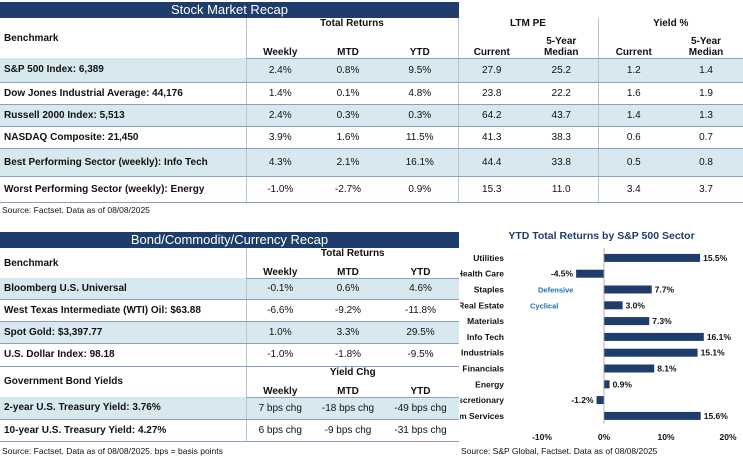 The height and width of the screenshot is (459, 743). What do you see at coordinates (651, 352) in the screenshot?
I see `bar-industrials` at bounding box center [651, 352].